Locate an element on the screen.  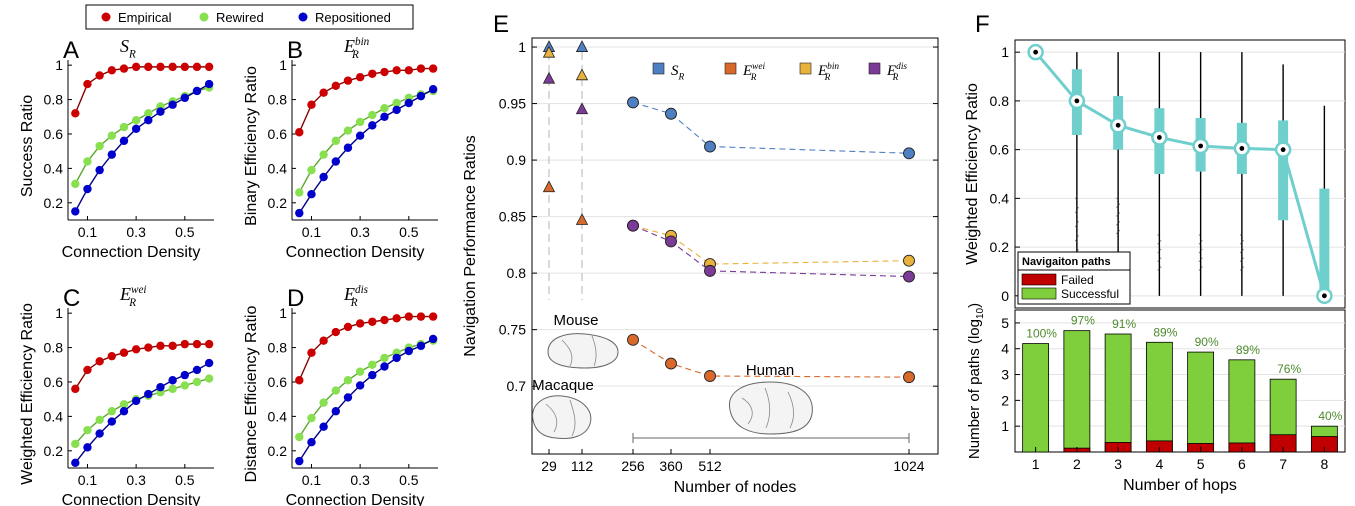
top-plot-frame is located at coordinates (1180, 174).